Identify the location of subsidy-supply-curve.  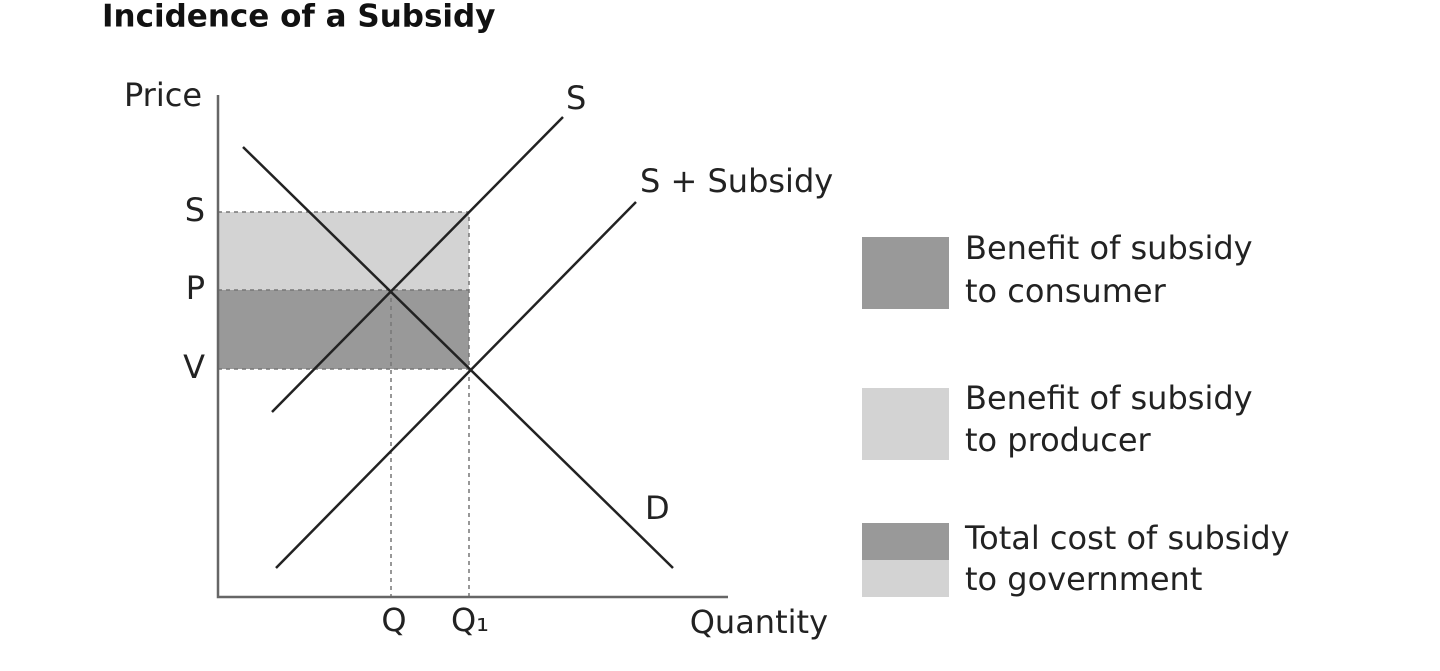
(456, 385).